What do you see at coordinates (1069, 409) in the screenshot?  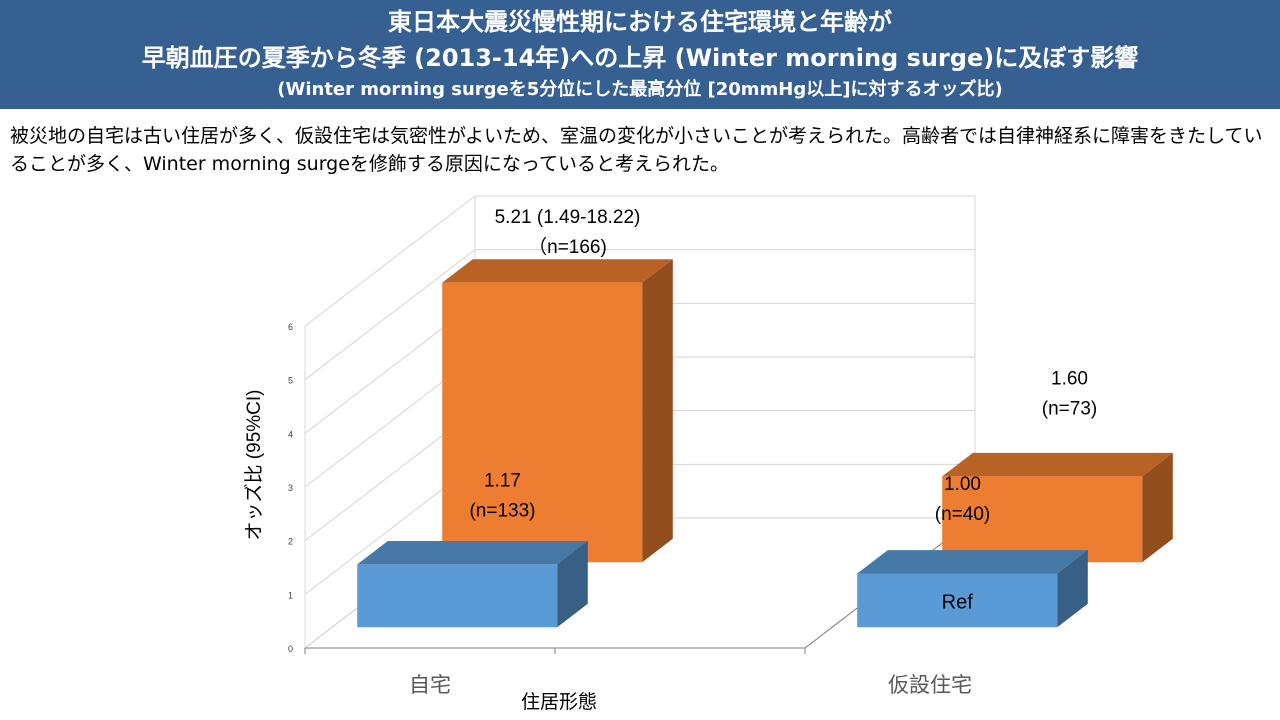 I see `data-label-temp-75plus: (n=73)` at bounding box center [1069, 409].